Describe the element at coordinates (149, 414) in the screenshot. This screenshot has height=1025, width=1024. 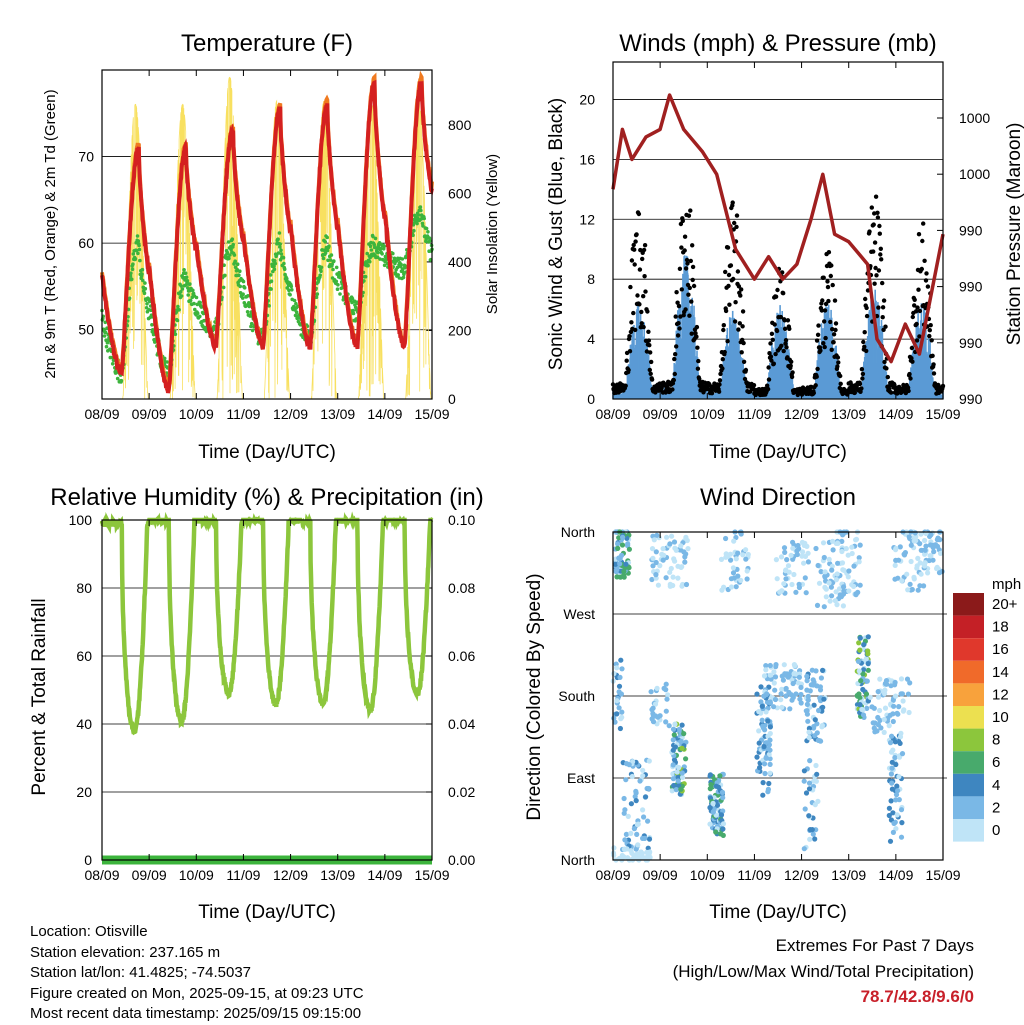
I see `temperature-x-tick-label: 09/09` at that location.